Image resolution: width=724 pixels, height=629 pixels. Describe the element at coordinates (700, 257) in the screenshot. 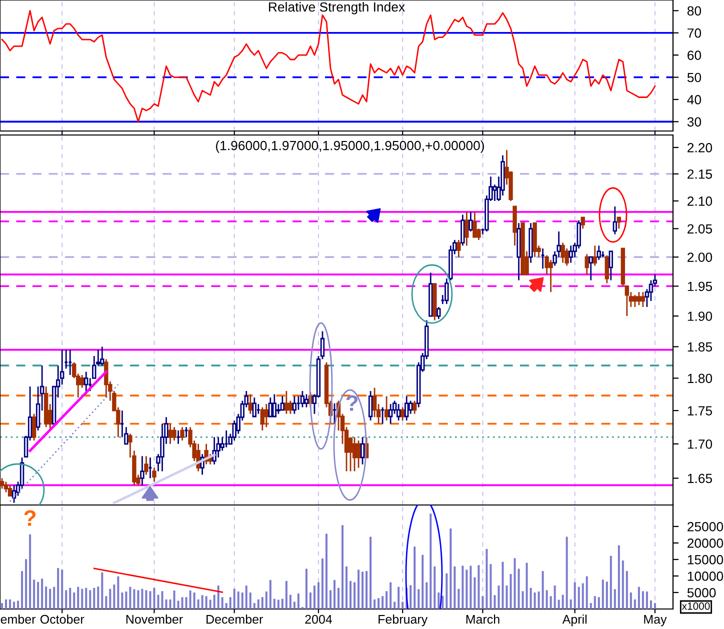

I see `y-tick-label: 2.00` at that location.